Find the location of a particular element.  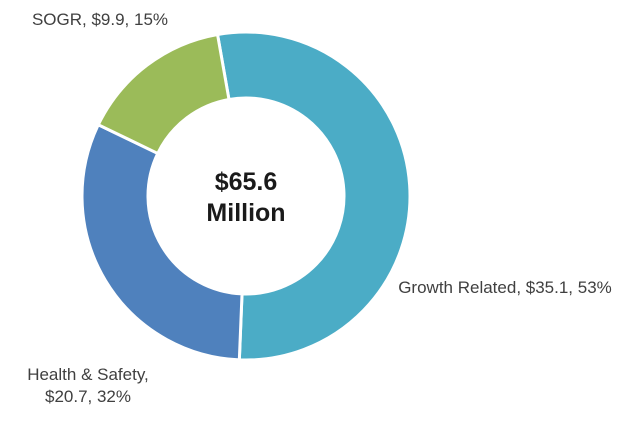

data-label: Health & Safety, $20.7, 32% is located at coordinates (88, 385).